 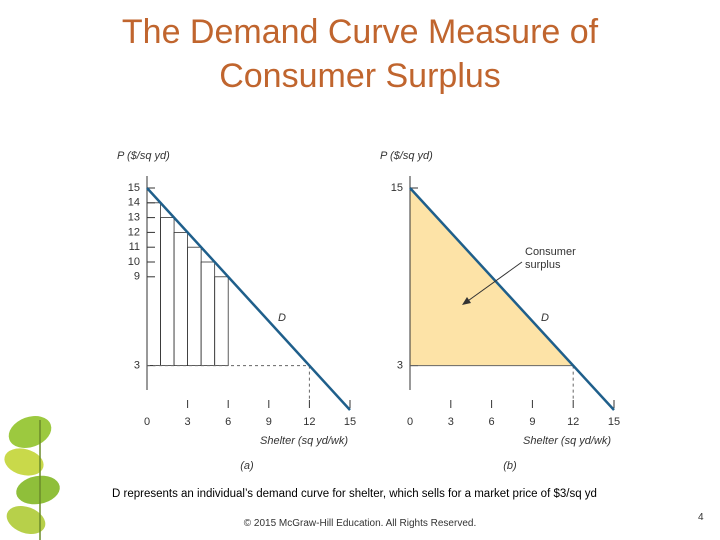 I want to click on panel-label: (b), so click(x=510, y=466).